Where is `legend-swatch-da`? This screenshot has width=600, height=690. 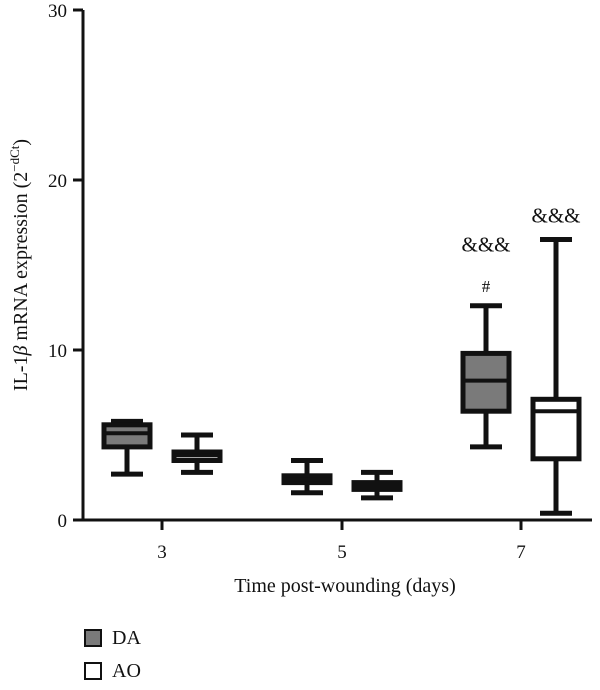 legend-swatch-da is located at coordinates (93, 638).